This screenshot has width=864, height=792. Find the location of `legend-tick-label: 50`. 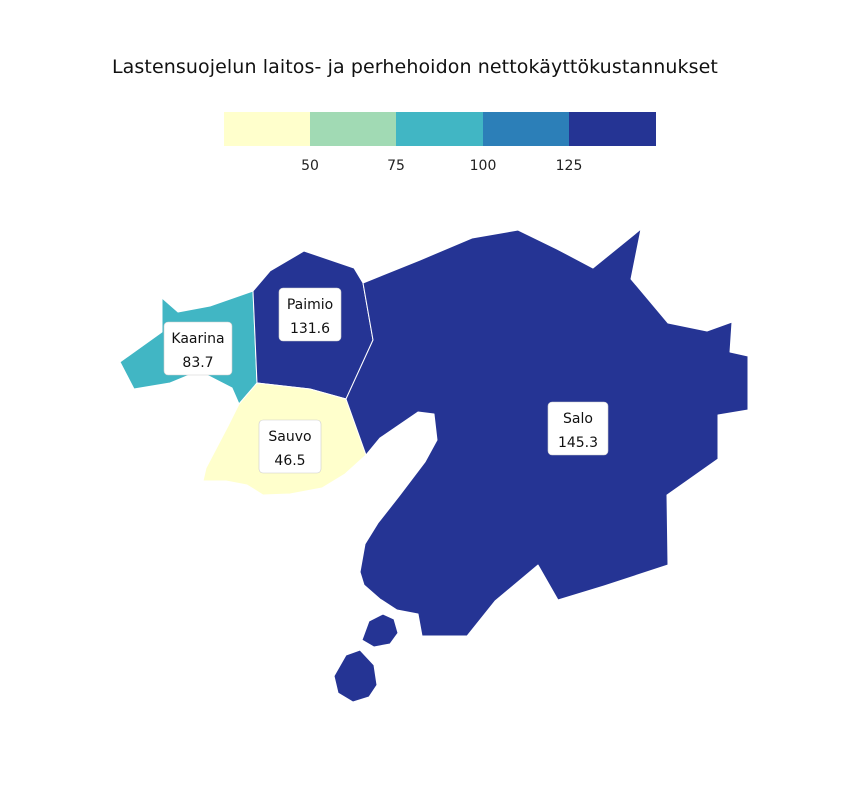

legend-tick-label: 50 is located at coordinates (310, 166).